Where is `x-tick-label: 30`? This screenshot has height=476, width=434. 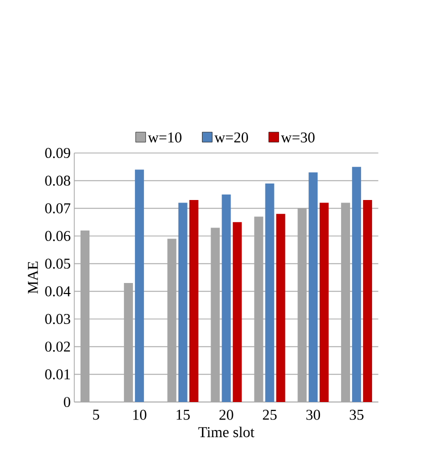
x-tick-label: 30 is located at coordinates (313, 415).